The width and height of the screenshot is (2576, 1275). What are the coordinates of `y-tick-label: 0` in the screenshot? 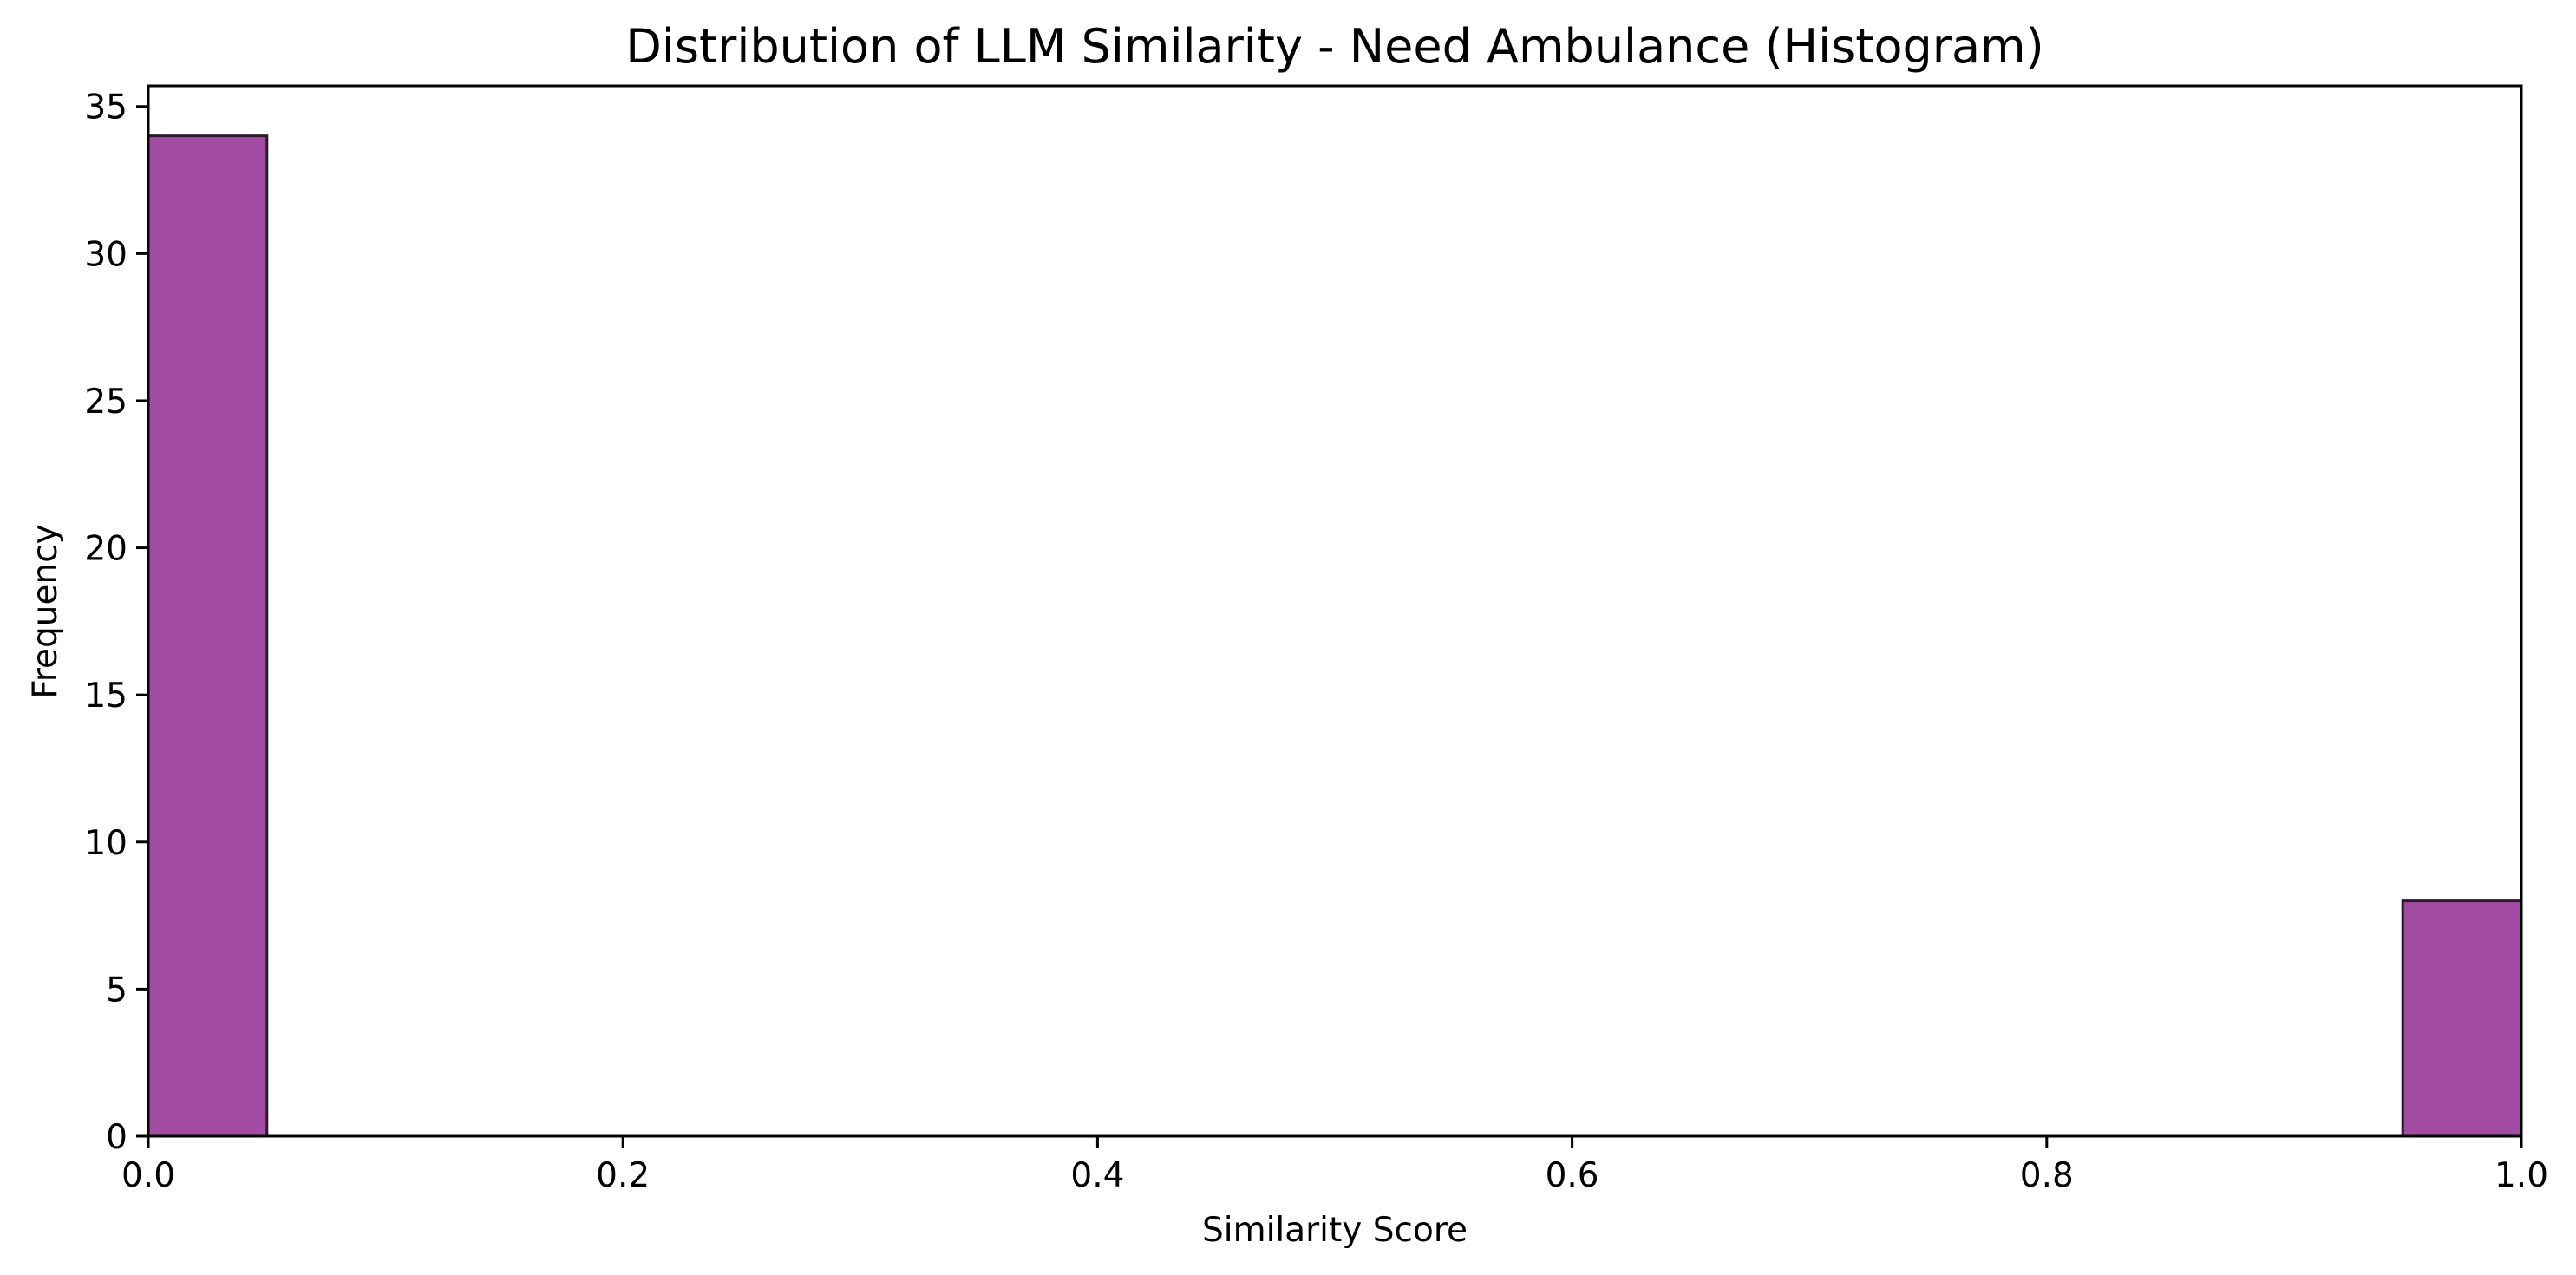 It's located at (116, 1137).